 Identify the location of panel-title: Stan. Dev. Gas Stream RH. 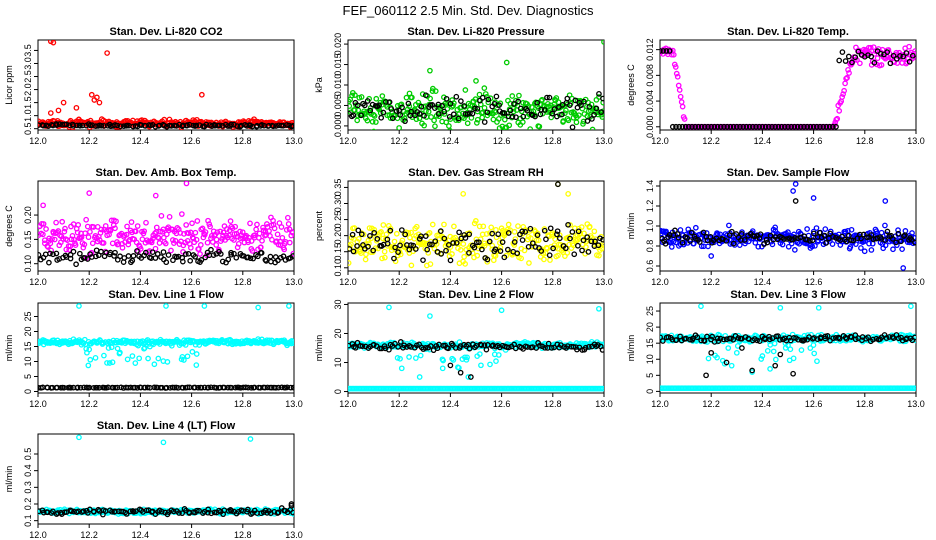
(476, 173).